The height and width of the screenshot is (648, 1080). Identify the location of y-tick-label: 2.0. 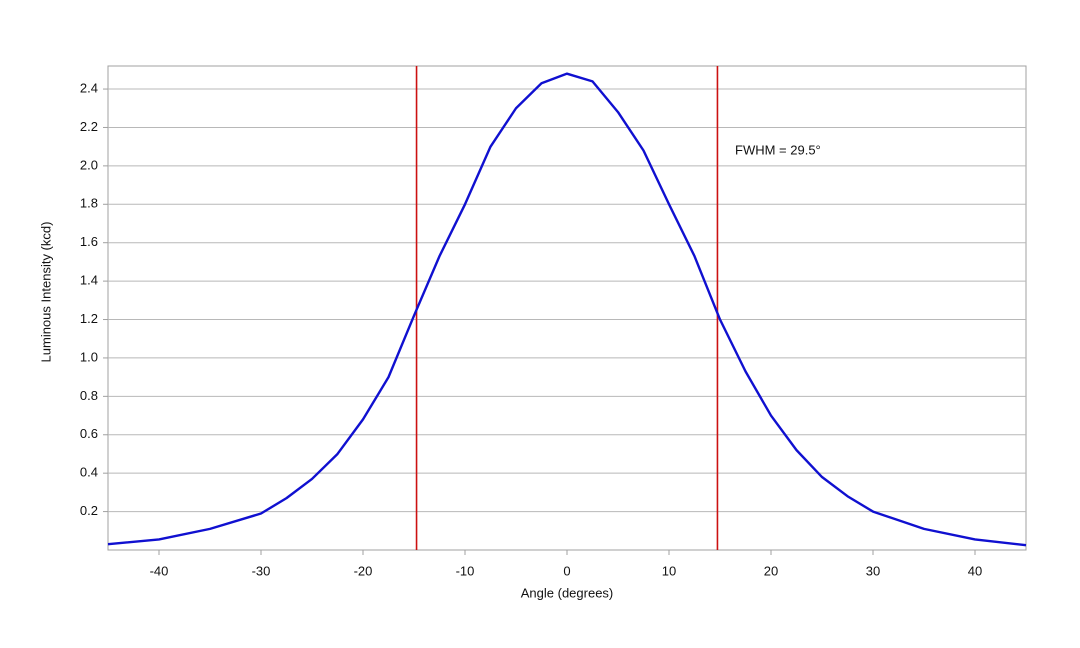
(89, 164).